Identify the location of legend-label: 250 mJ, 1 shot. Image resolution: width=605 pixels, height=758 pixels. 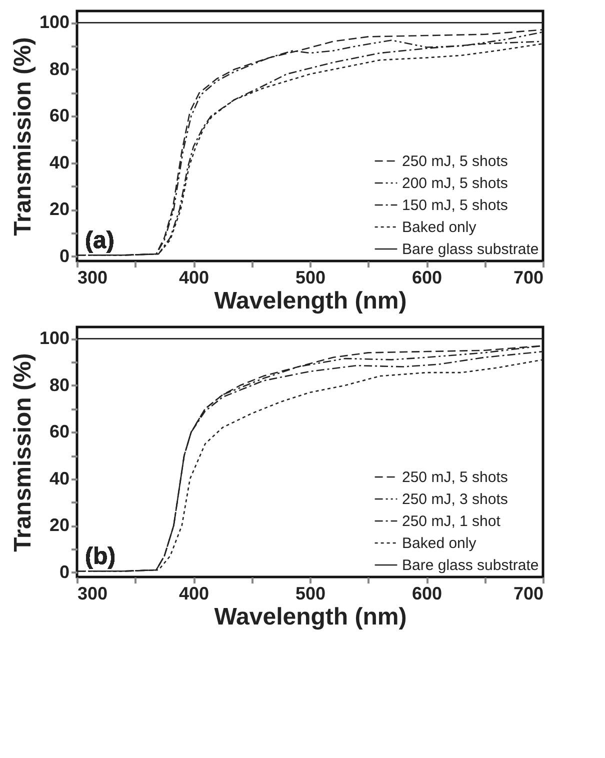
(452, 521).